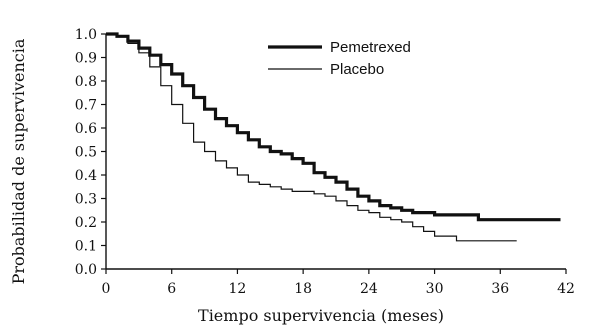  Describe the element at coordinates (86, 35) in the screenshot. I see `y-tick-label: 1.0` at that location.